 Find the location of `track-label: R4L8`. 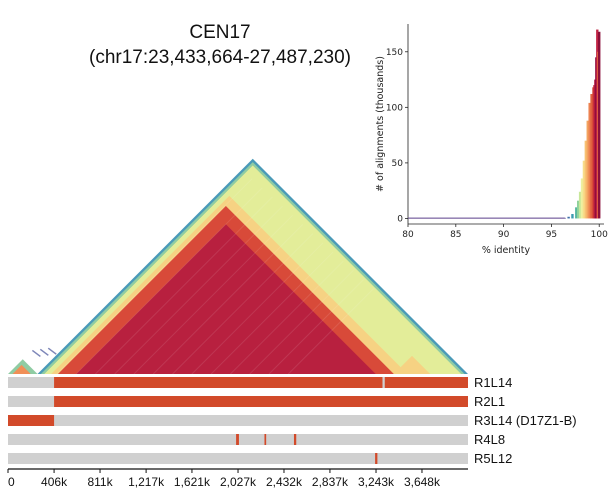

track-label: R4L8 is located at coordinates (489, 439).